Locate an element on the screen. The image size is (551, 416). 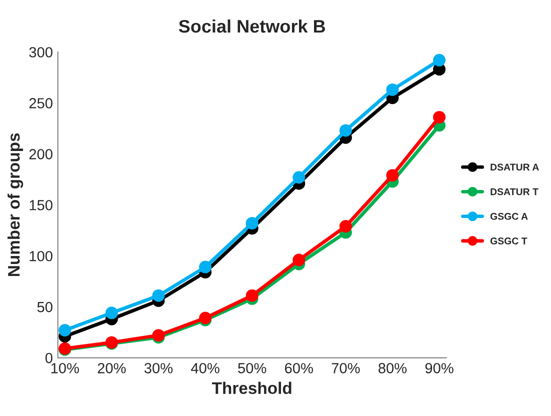
y-axis-title: Number of groups is located at coordinates (16, 204).